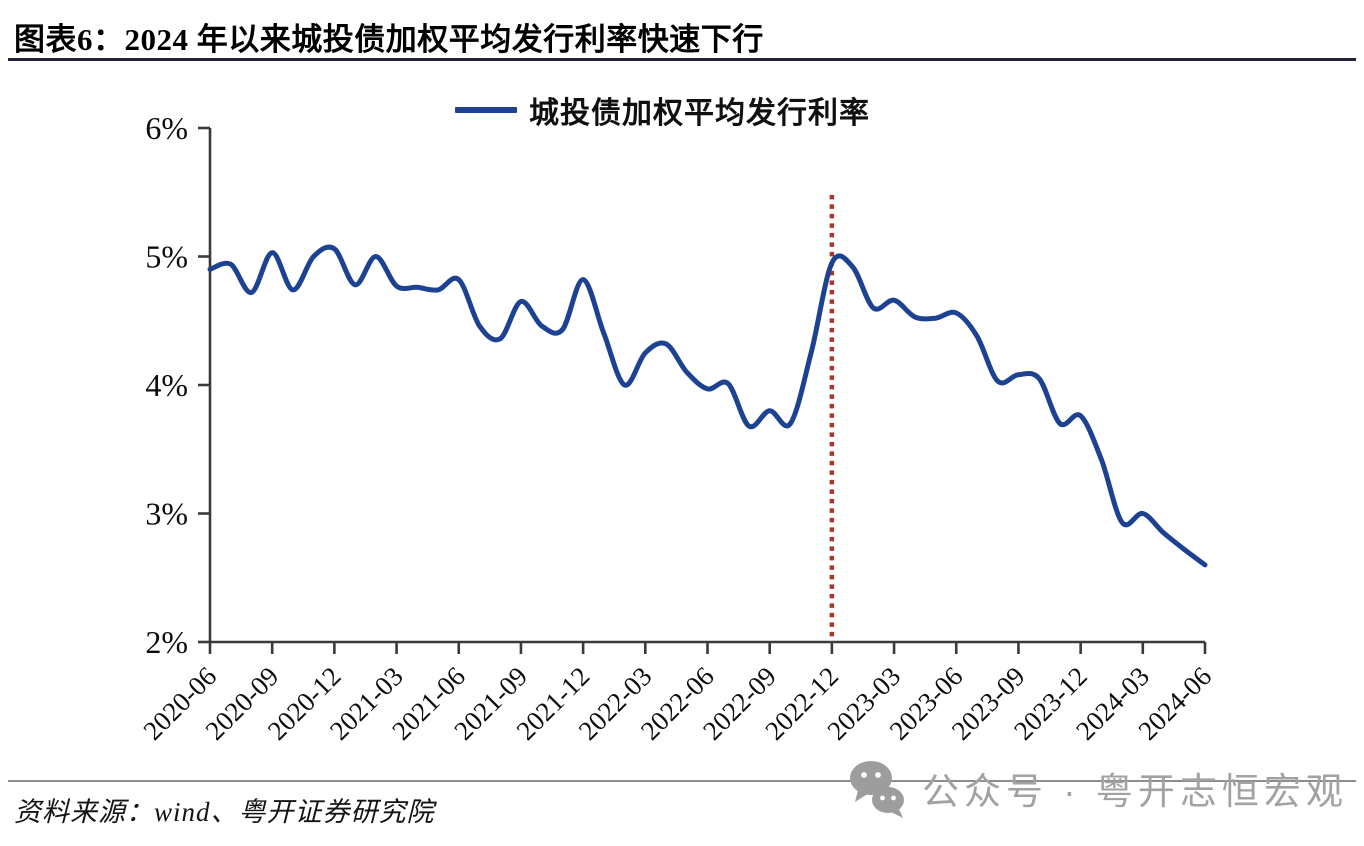  Describe the element at coordinates (166, 642) in the screenshot. I see `y-axis-label: 2%` at that location.